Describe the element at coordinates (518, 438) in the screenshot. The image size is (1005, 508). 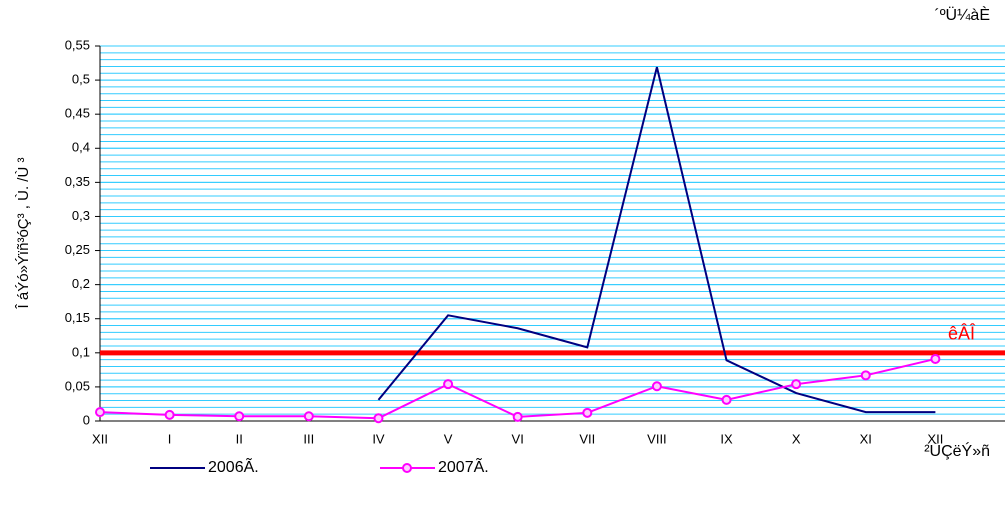
I see `x-tick-label: VI` at that location.